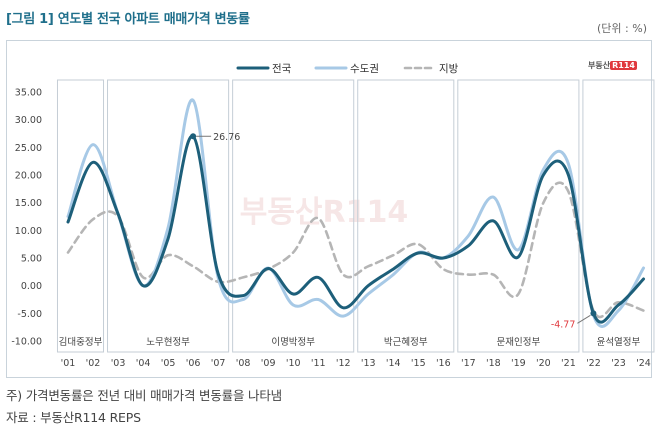 The height and width of the screenshot is (433, 655). What do you see at coordinates (449, 69) in the screenshot?
I see `legend-label: 지방` at bounding box center [449, 69].